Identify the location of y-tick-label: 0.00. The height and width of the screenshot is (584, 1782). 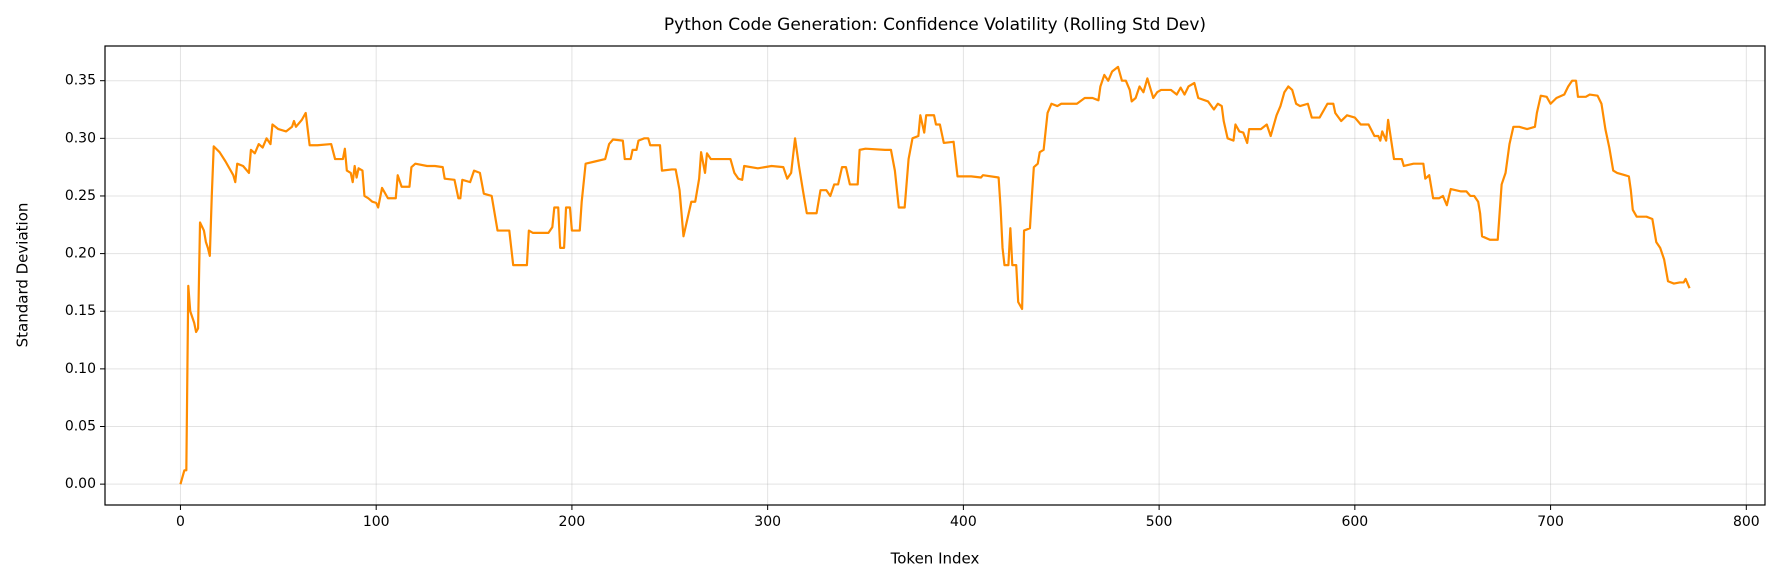
(80, 484).